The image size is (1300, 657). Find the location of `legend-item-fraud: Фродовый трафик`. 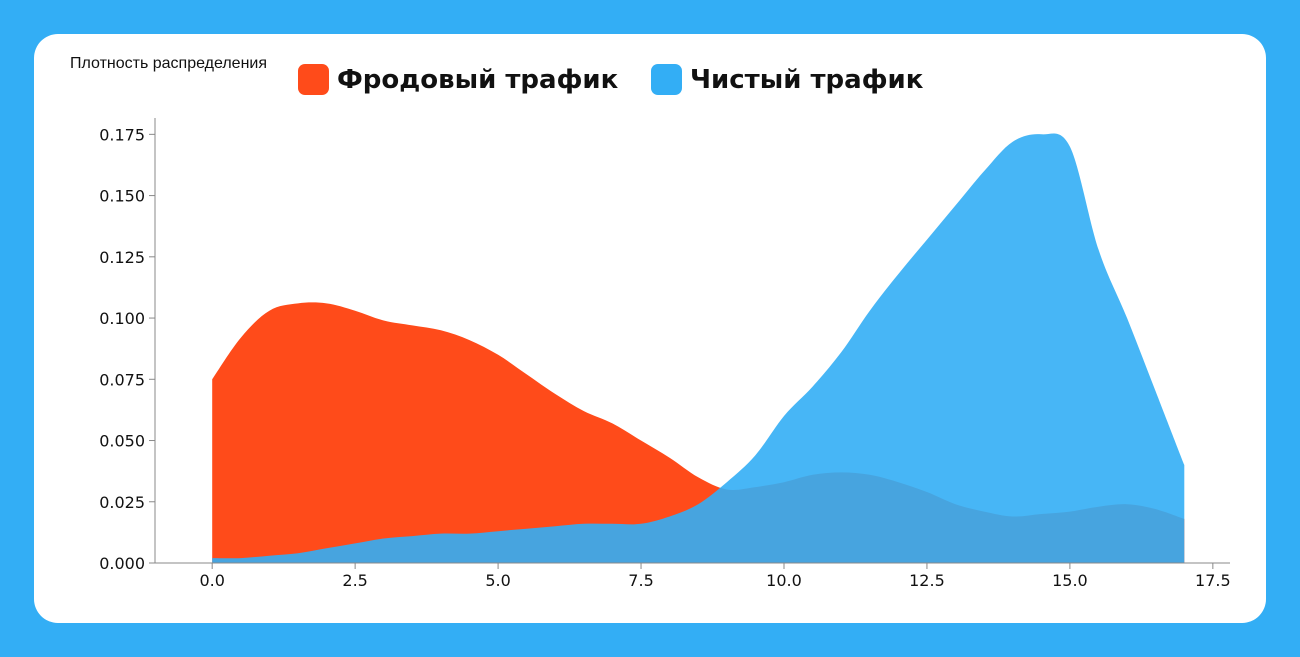

legend-item-fraud: Фродовый трафик is located at coordinates (458, 79).